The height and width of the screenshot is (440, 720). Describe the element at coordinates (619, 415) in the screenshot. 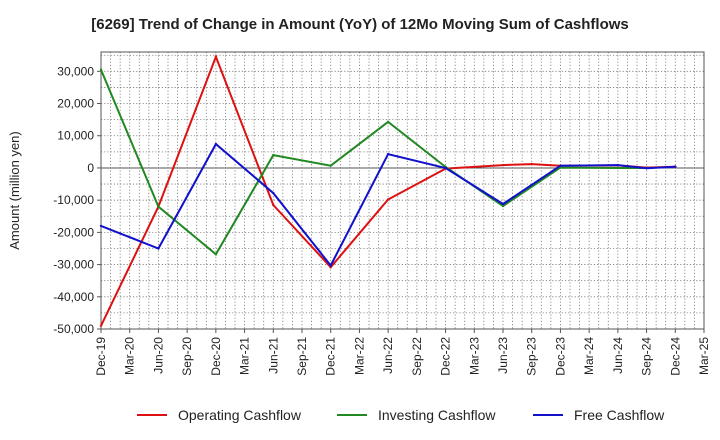

I see `legend-label: Free Cashflow` at that location.